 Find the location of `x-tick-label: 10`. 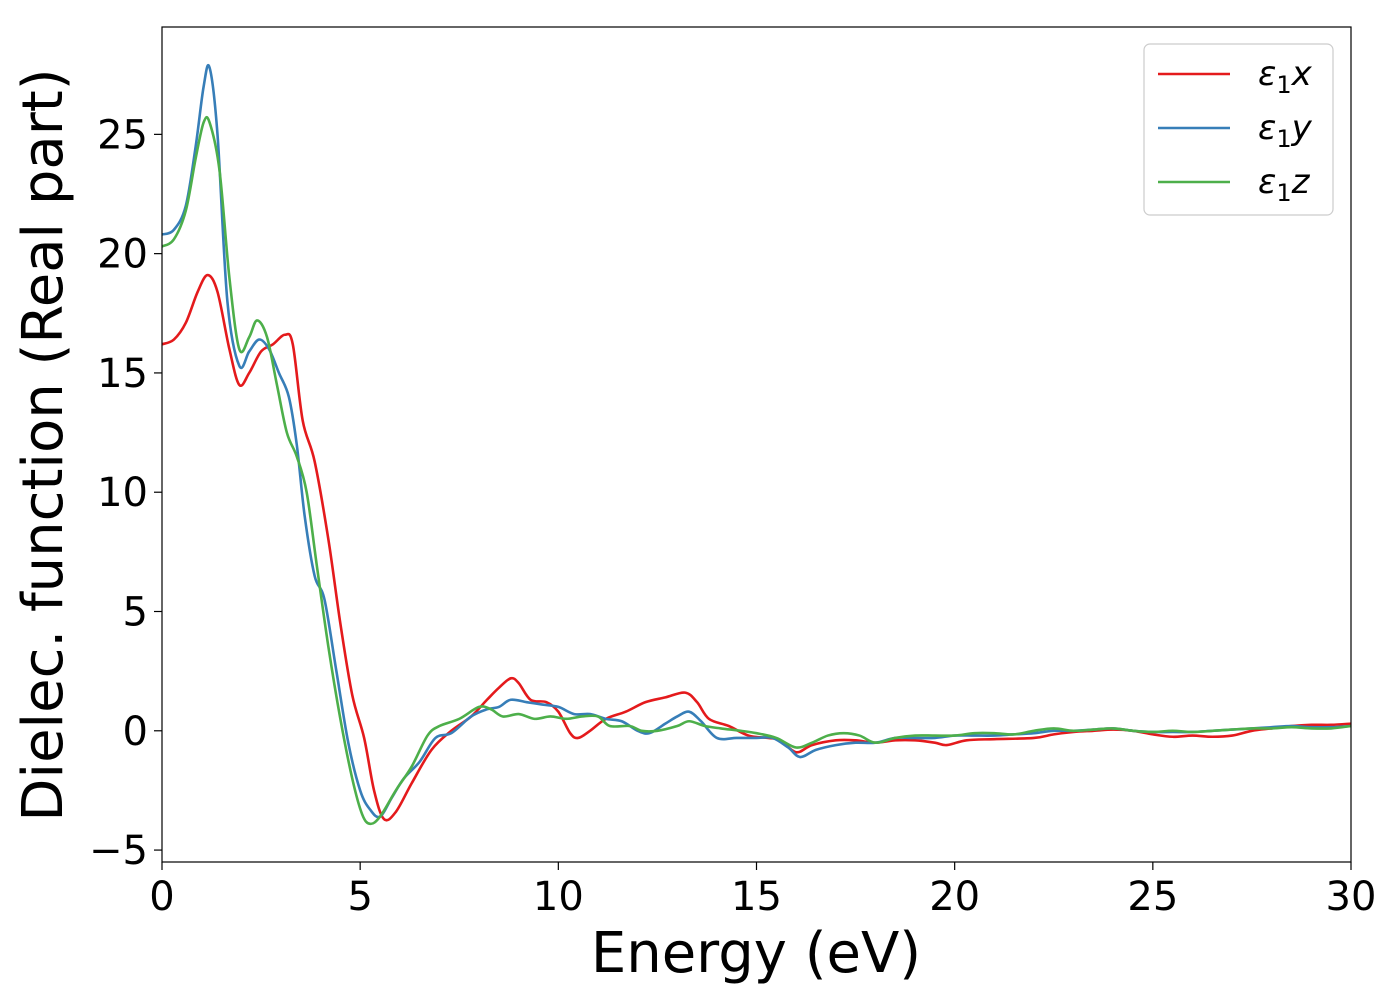

x-tick-label: 10 is located at coordinates (558, 897).